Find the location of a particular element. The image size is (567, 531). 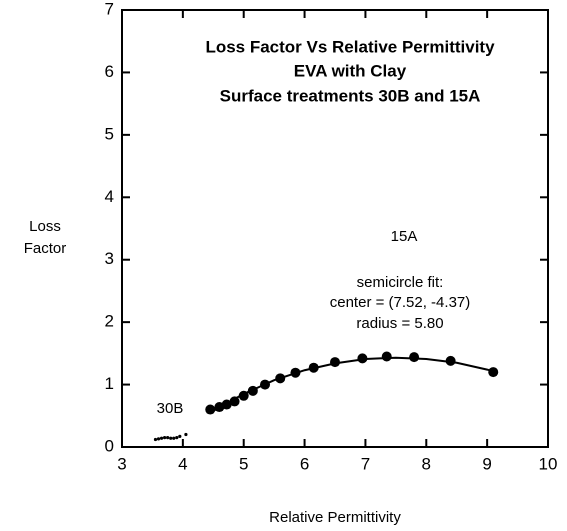

y-axis-label: Factor is located at coordinates (45, 248).